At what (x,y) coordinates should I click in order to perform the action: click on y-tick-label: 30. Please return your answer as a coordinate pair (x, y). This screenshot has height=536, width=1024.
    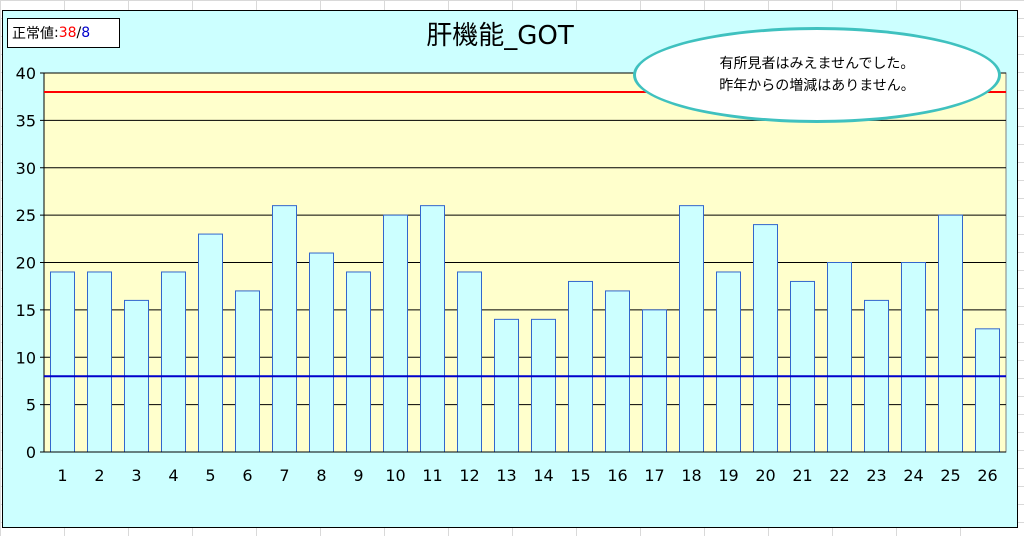
    Looking at the image, I should click on (26, 168).